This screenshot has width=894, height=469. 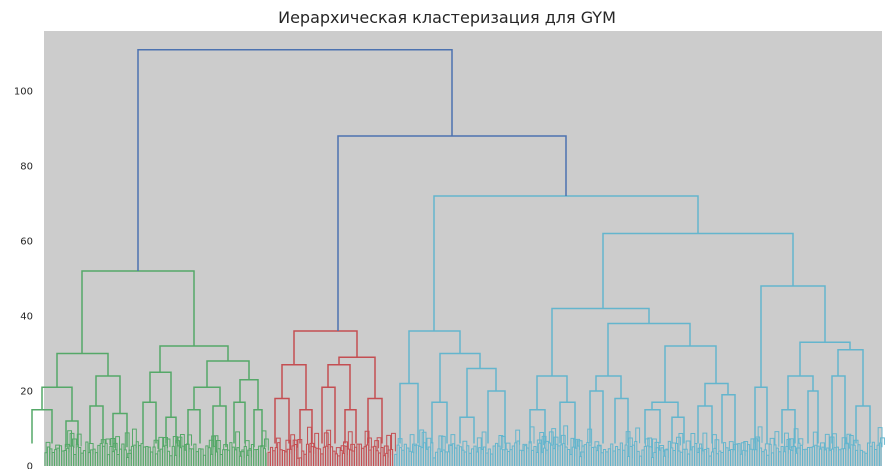 I want to click on leaf-cluster-cluster_green, so click(x=156, y=447).